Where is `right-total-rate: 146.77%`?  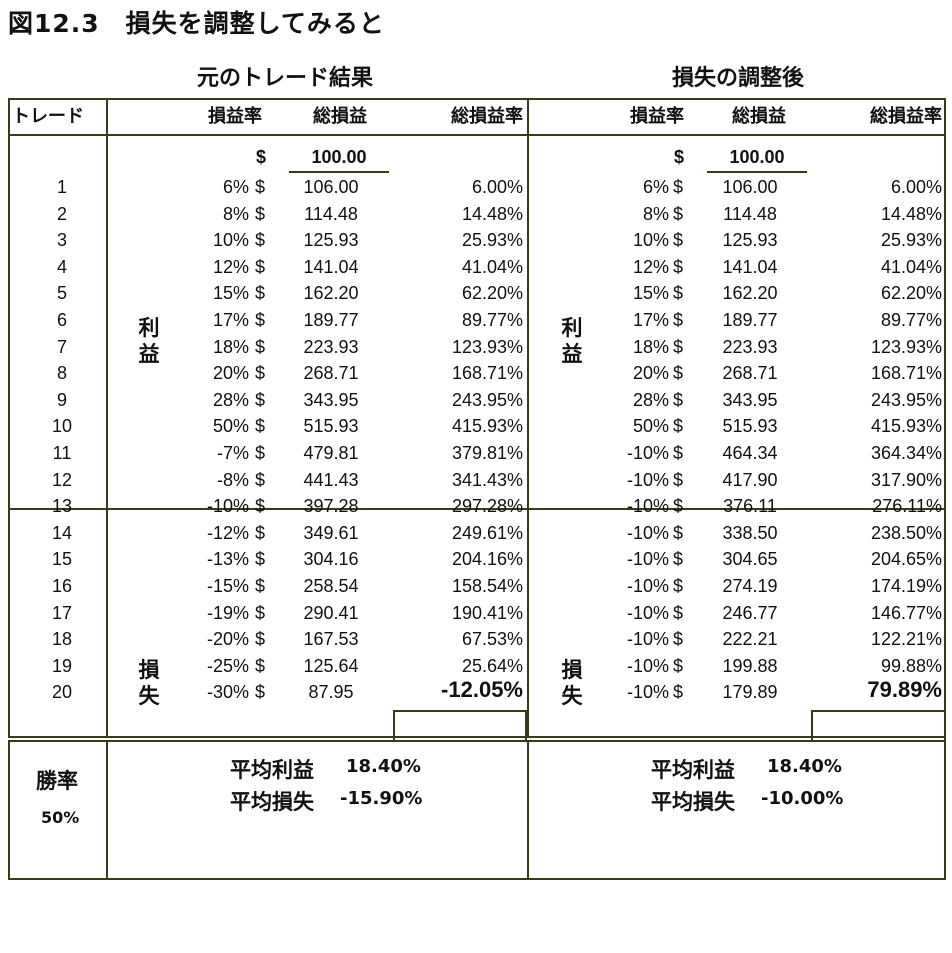 right-total-rate: 146.77% is located at coordinates (906, 612).